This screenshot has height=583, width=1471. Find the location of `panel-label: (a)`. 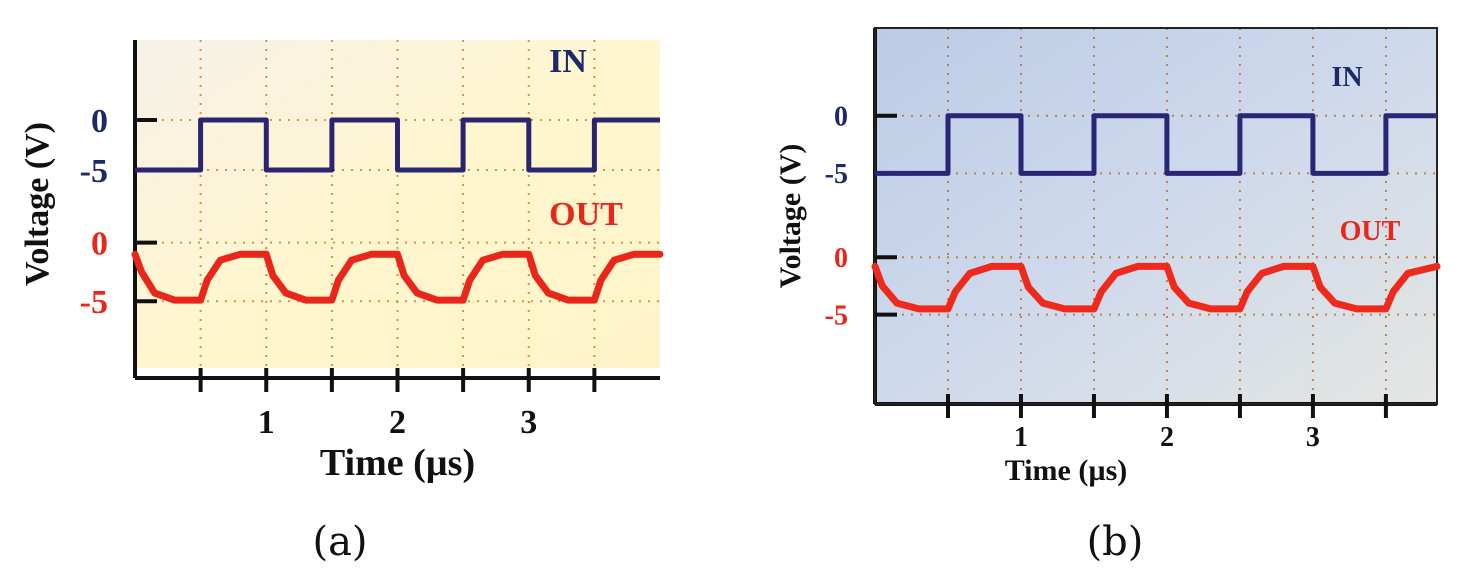

panel-label: (a) is located at coordinates (339, 542).